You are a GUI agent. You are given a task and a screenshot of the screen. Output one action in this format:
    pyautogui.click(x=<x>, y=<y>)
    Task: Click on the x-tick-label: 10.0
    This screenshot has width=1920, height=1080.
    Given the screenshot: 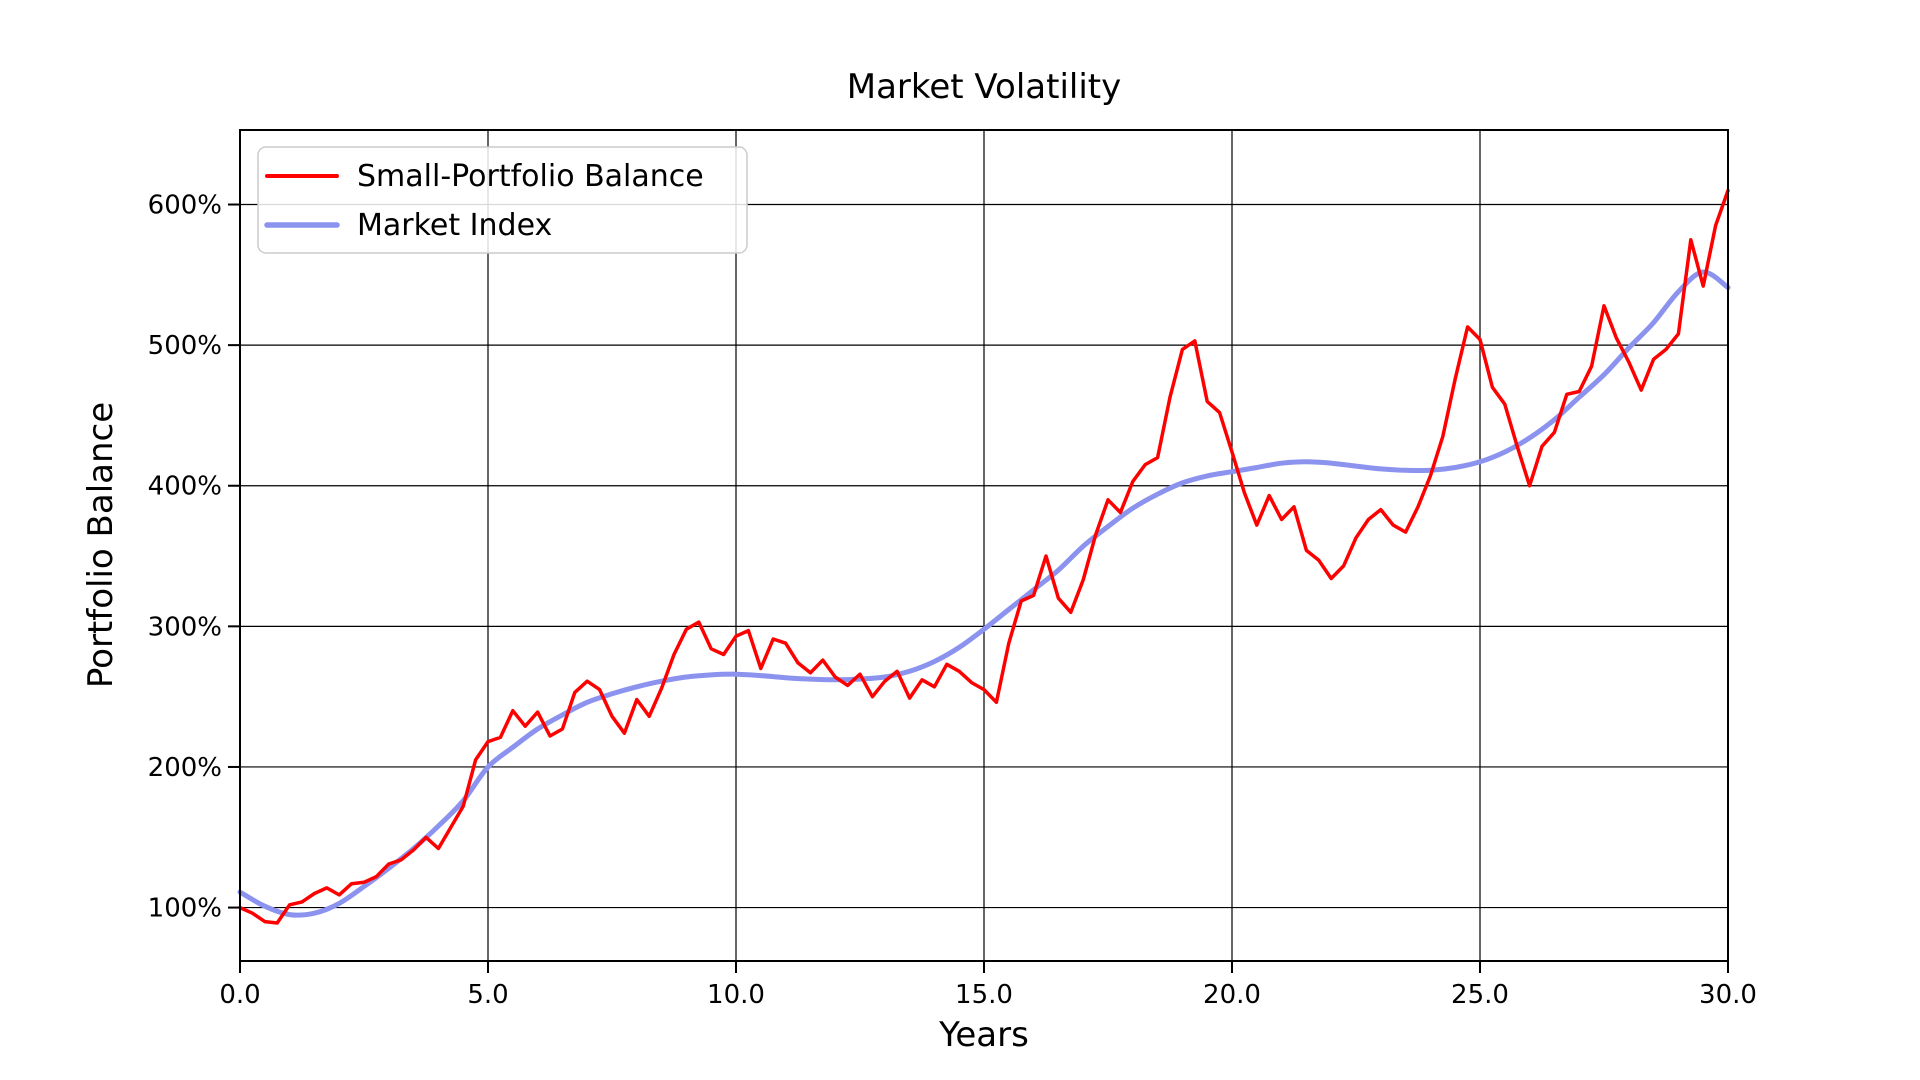 What is the action you would take?
    pyautogui.click(x=736, y=995)
    